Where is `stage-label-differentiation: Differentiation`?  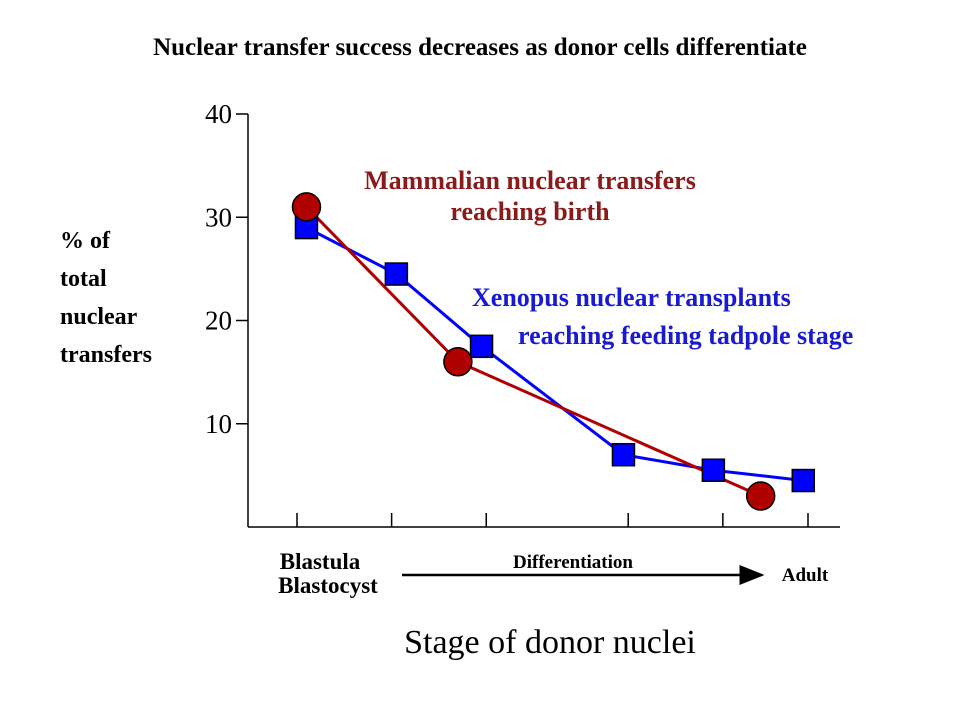 stage-label-differentiation: Differentiation is located at coordinates (573, 562).